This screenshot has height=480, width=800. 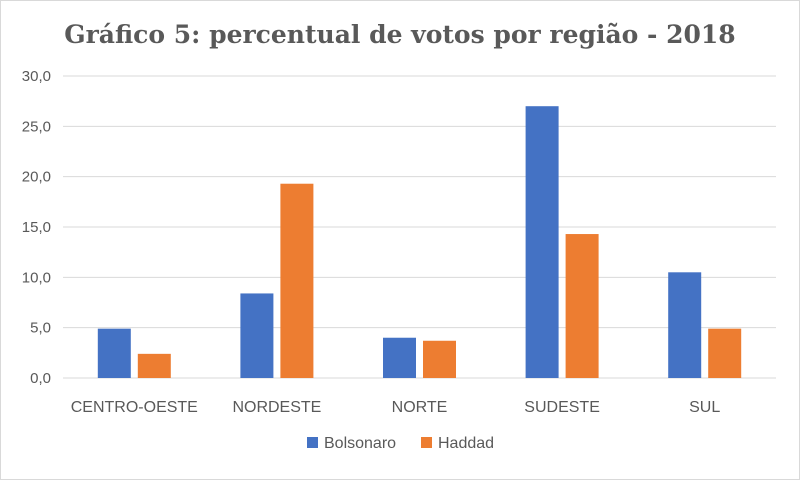 I want to click on legend-swatch-bolsonaro, so click(x=312, y=442).